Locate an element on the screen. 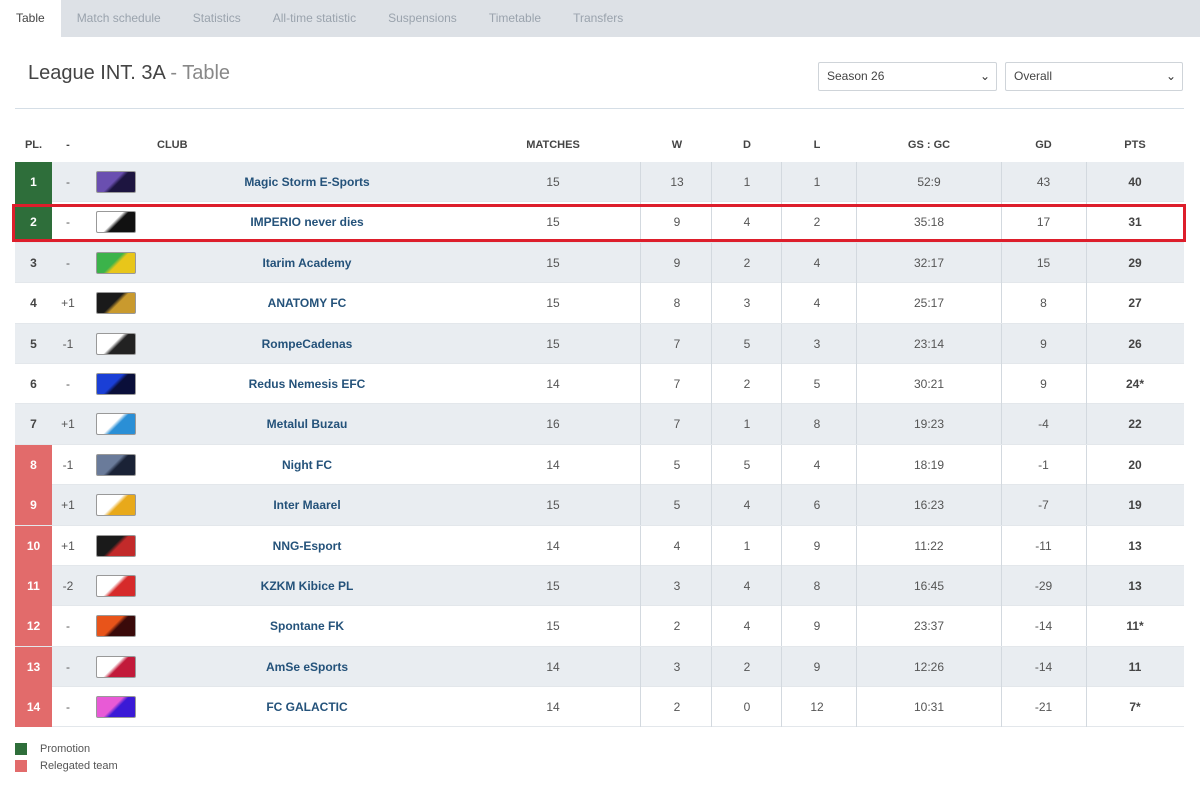  row-wins: 13 is located at coordinates (677, 182).